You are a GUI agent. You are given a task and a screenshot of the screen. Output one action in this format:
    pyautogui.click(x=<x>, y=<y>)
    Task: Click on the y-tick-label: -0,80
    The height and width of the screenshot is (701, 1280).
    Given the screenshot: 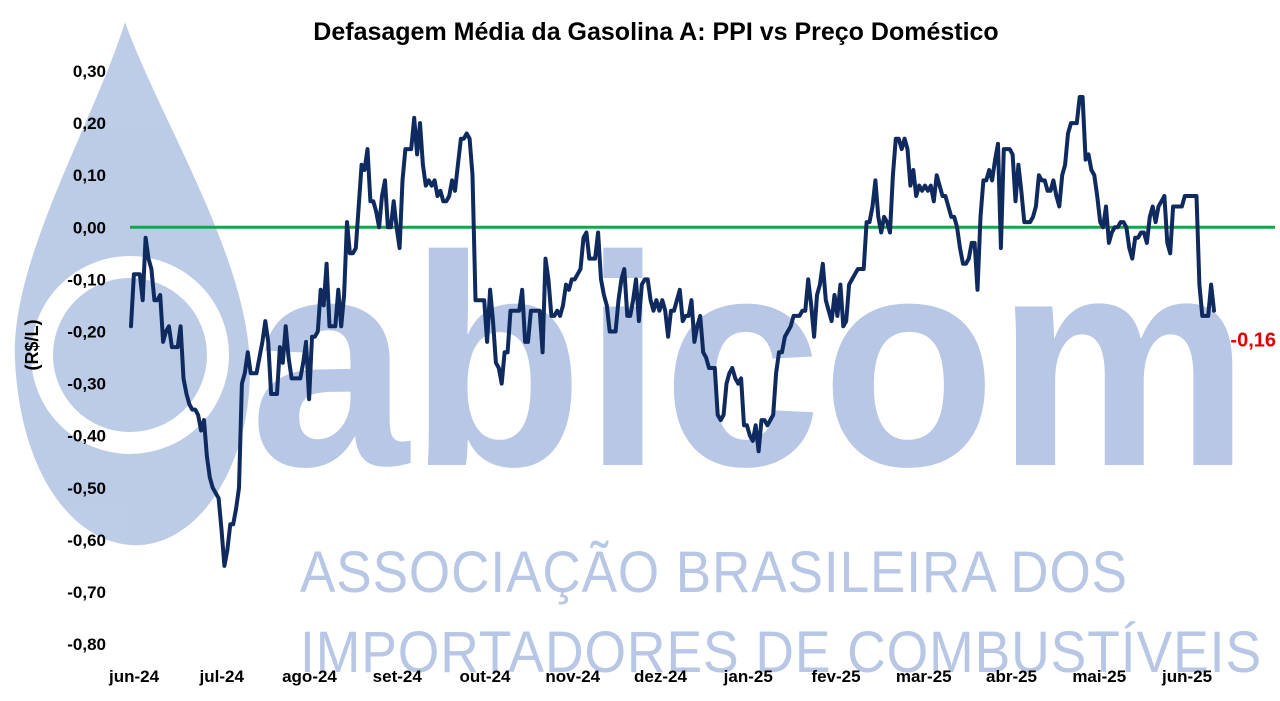 What is the action you would take?
    pyautogui.click(x=86, y=644)
    